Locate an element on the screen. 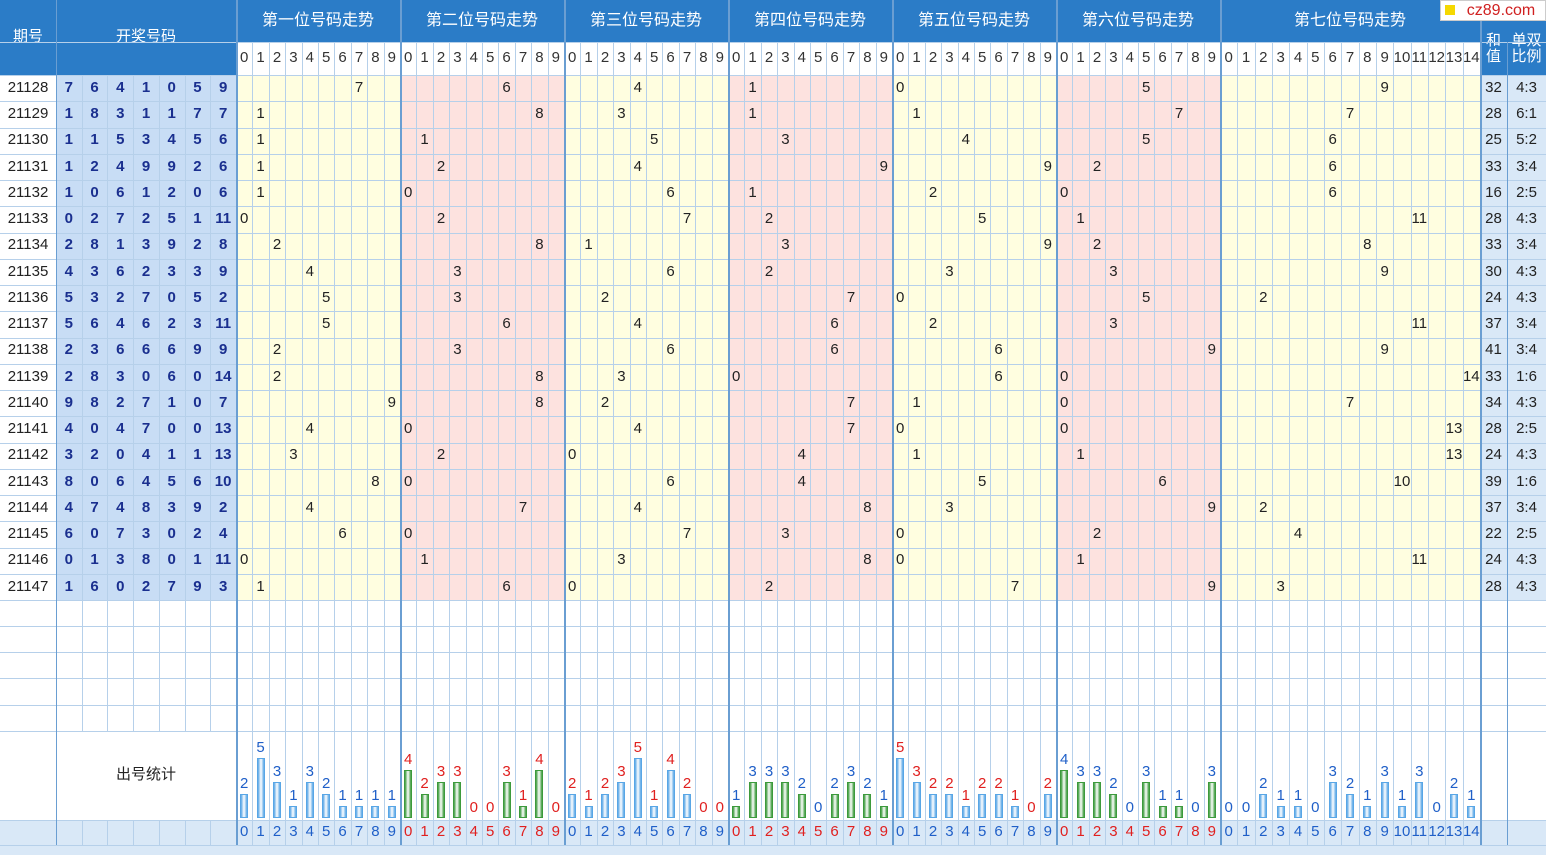  trend-number: 9 is located at coordinates (391, 402).